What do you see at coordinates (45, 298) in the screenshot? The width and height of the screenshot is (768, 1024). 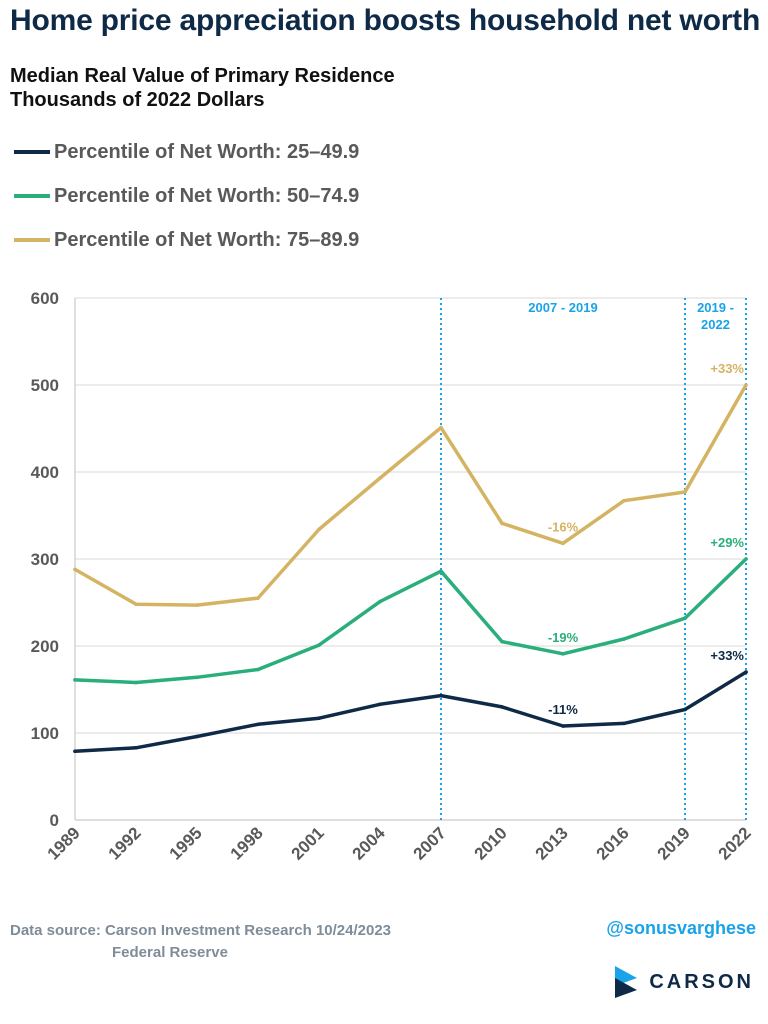 I see `y-tick-label: 600` at bounding box center [45, 298].